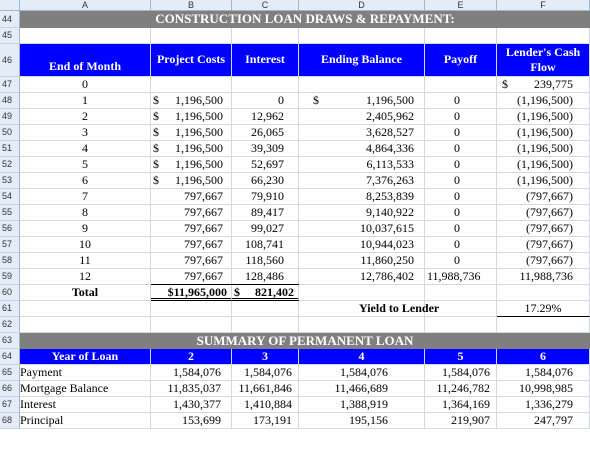  Describe the element at coordinates (265, 165) in the screenshot. I see `interest-cell: 52,697` at that location.